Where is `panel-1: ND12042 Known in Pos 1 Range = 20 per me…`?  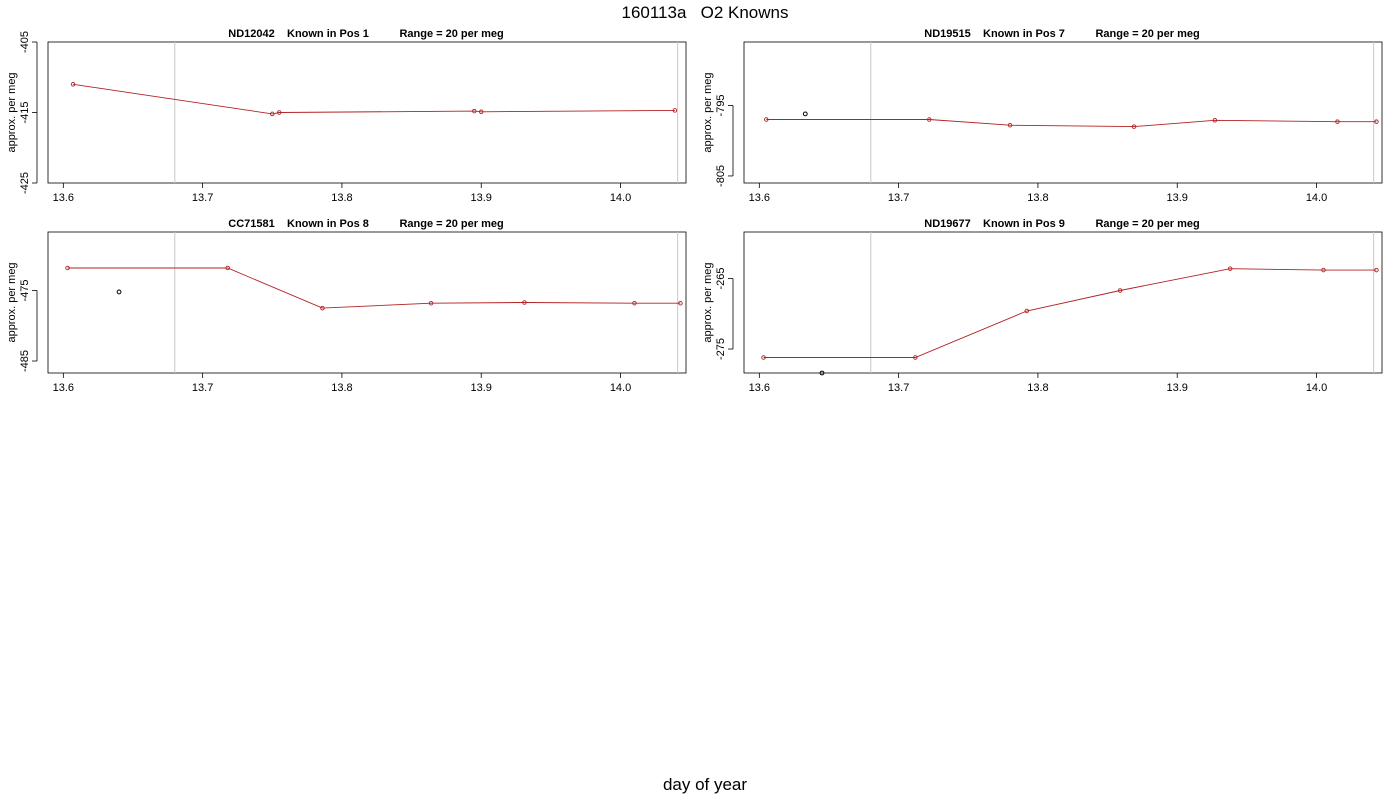
panel-1: ND12042 Known in Pos 1 Range = 20 per me… is located at coordinates (346, 116).